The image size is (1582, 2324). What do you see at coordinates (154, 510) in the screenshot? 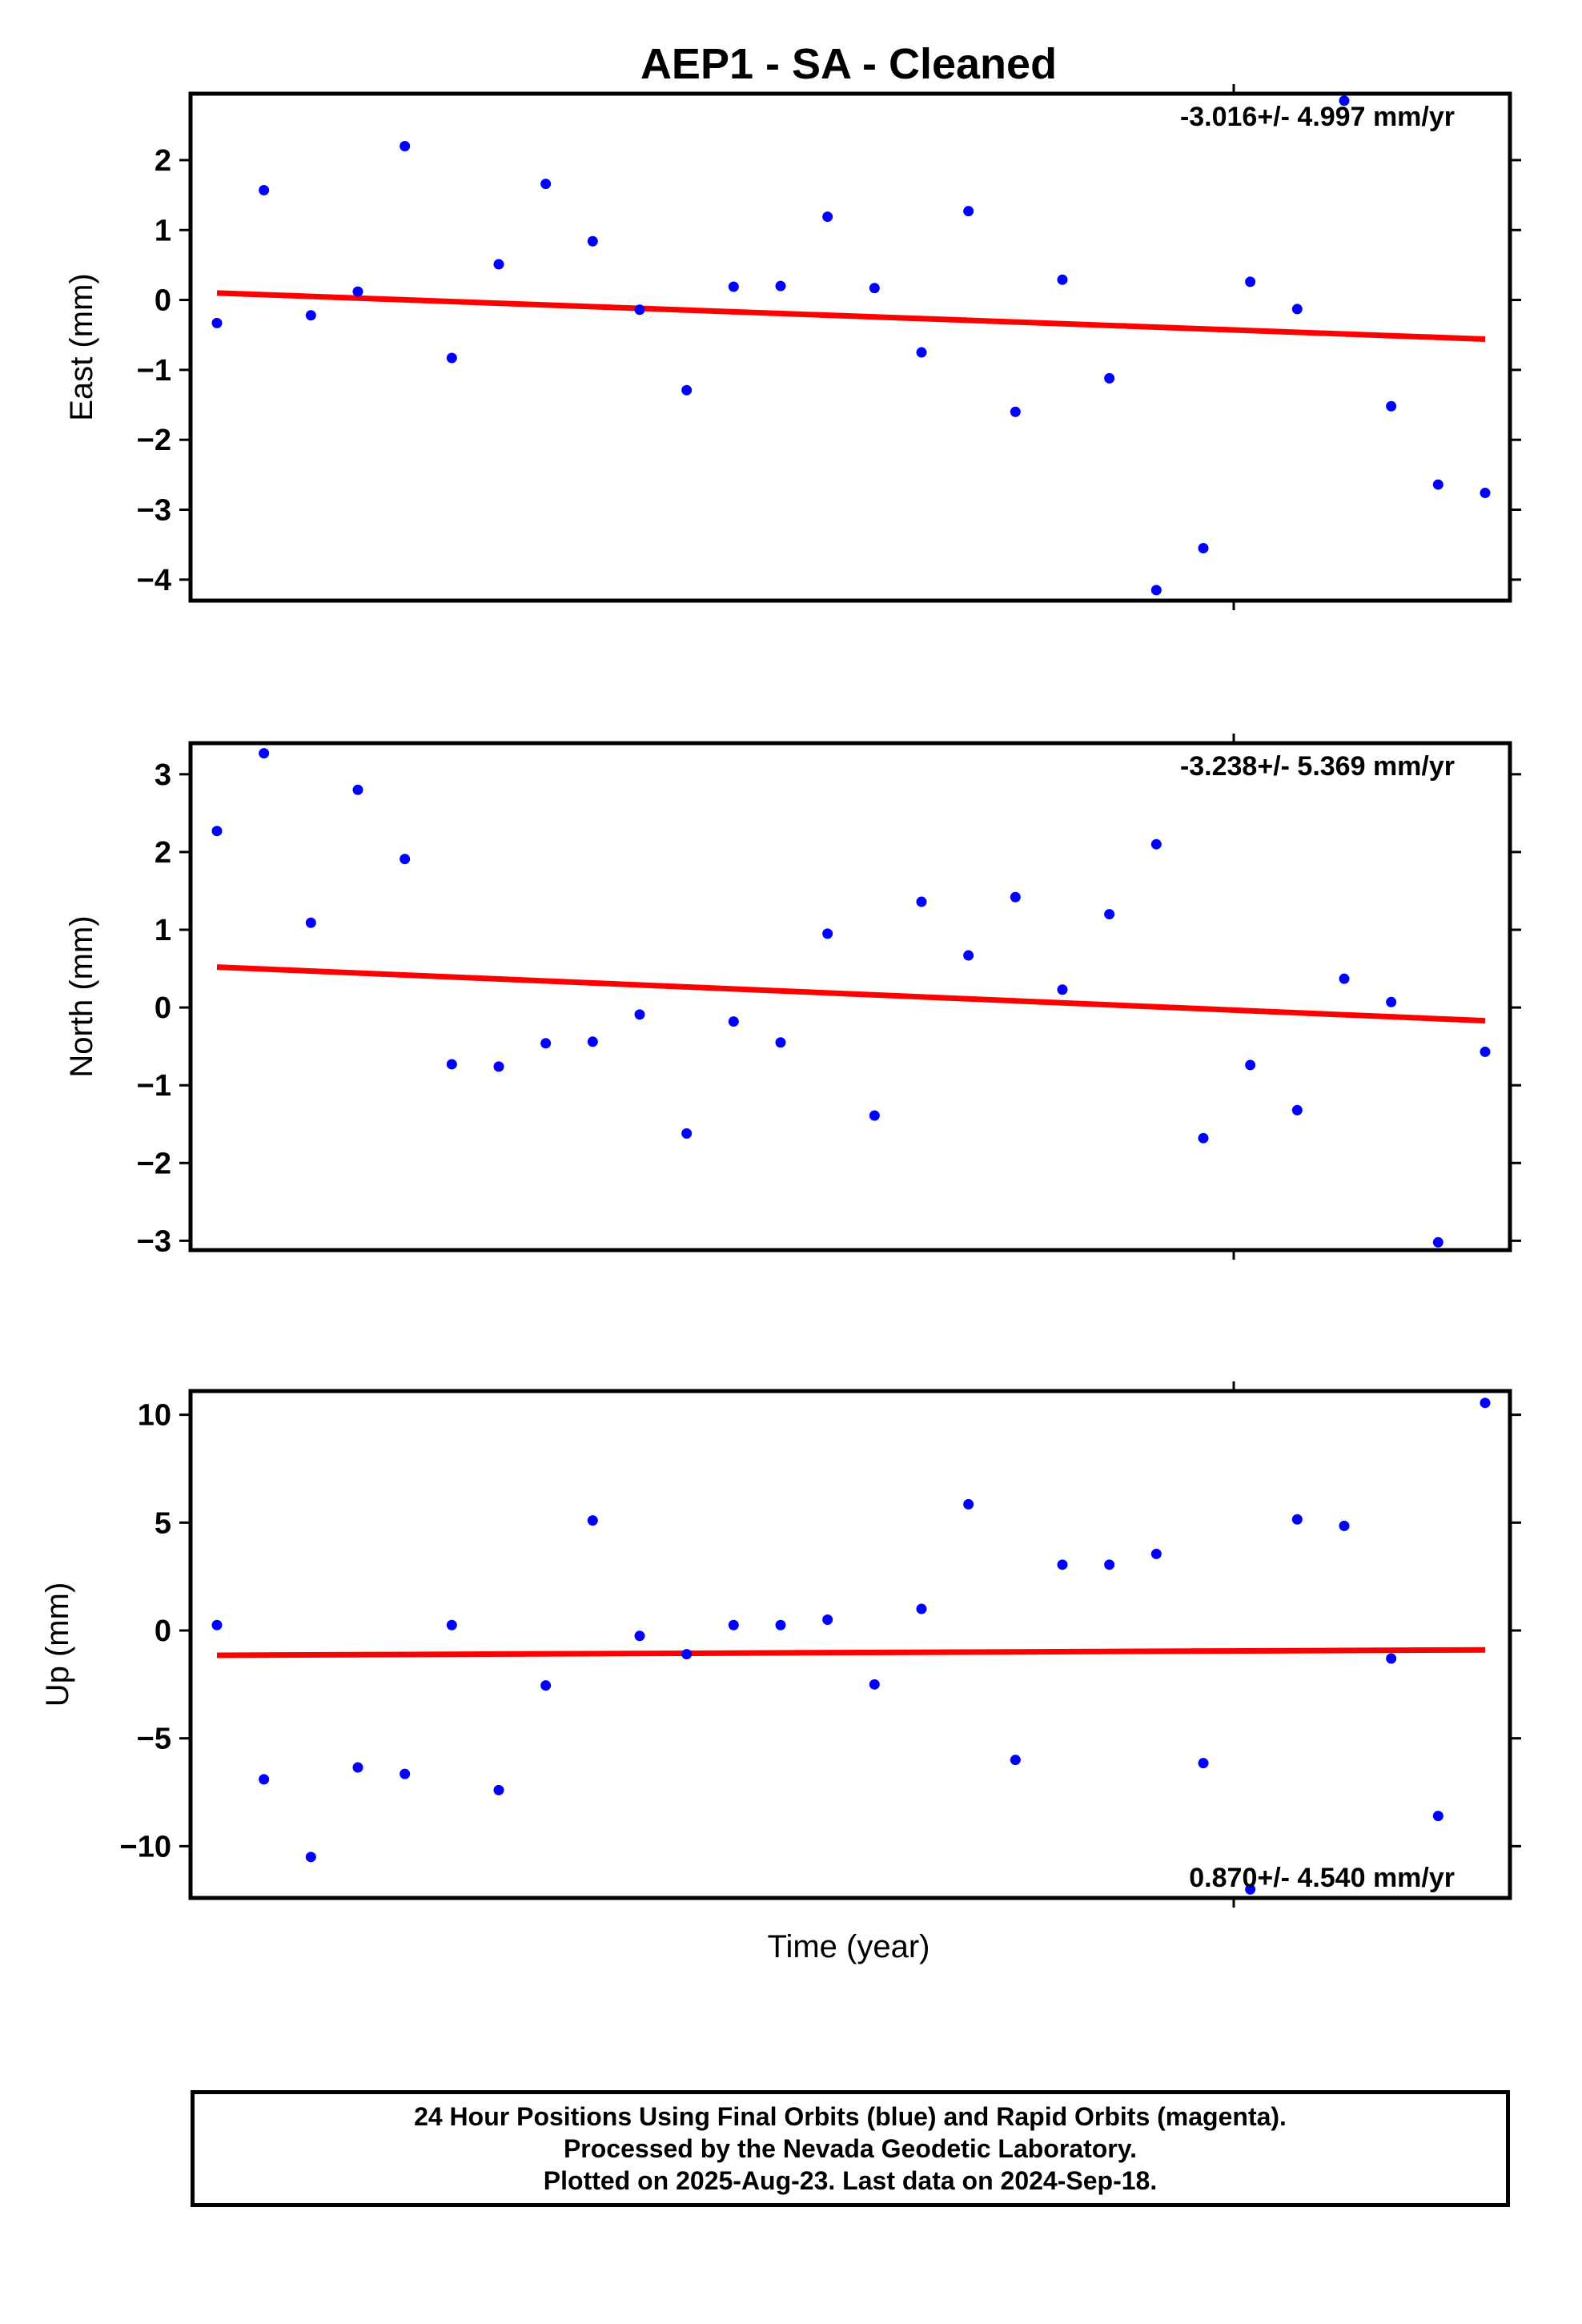
I see `east-ytick-label: −3` at bounding box center [154, 510].